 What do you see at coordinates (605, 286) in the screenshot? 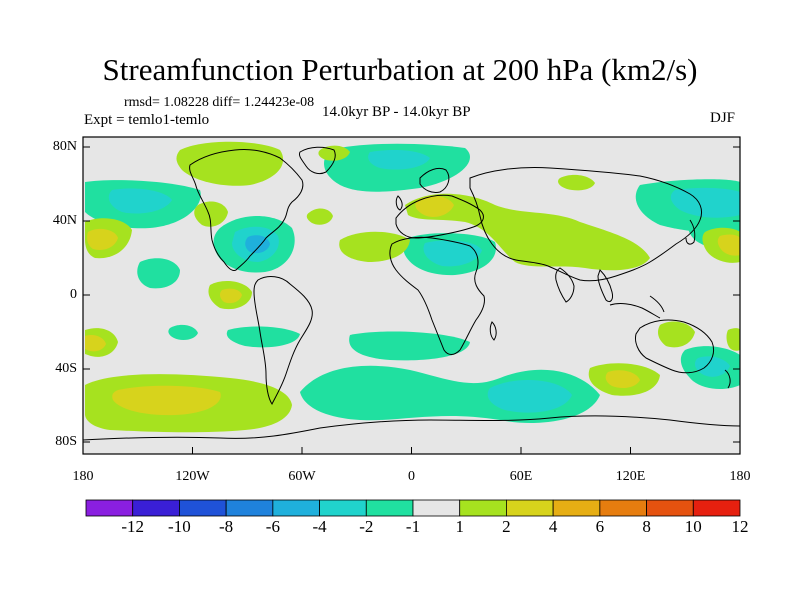
I see `coast-southeast-asia` at bounding box center [605, 286].